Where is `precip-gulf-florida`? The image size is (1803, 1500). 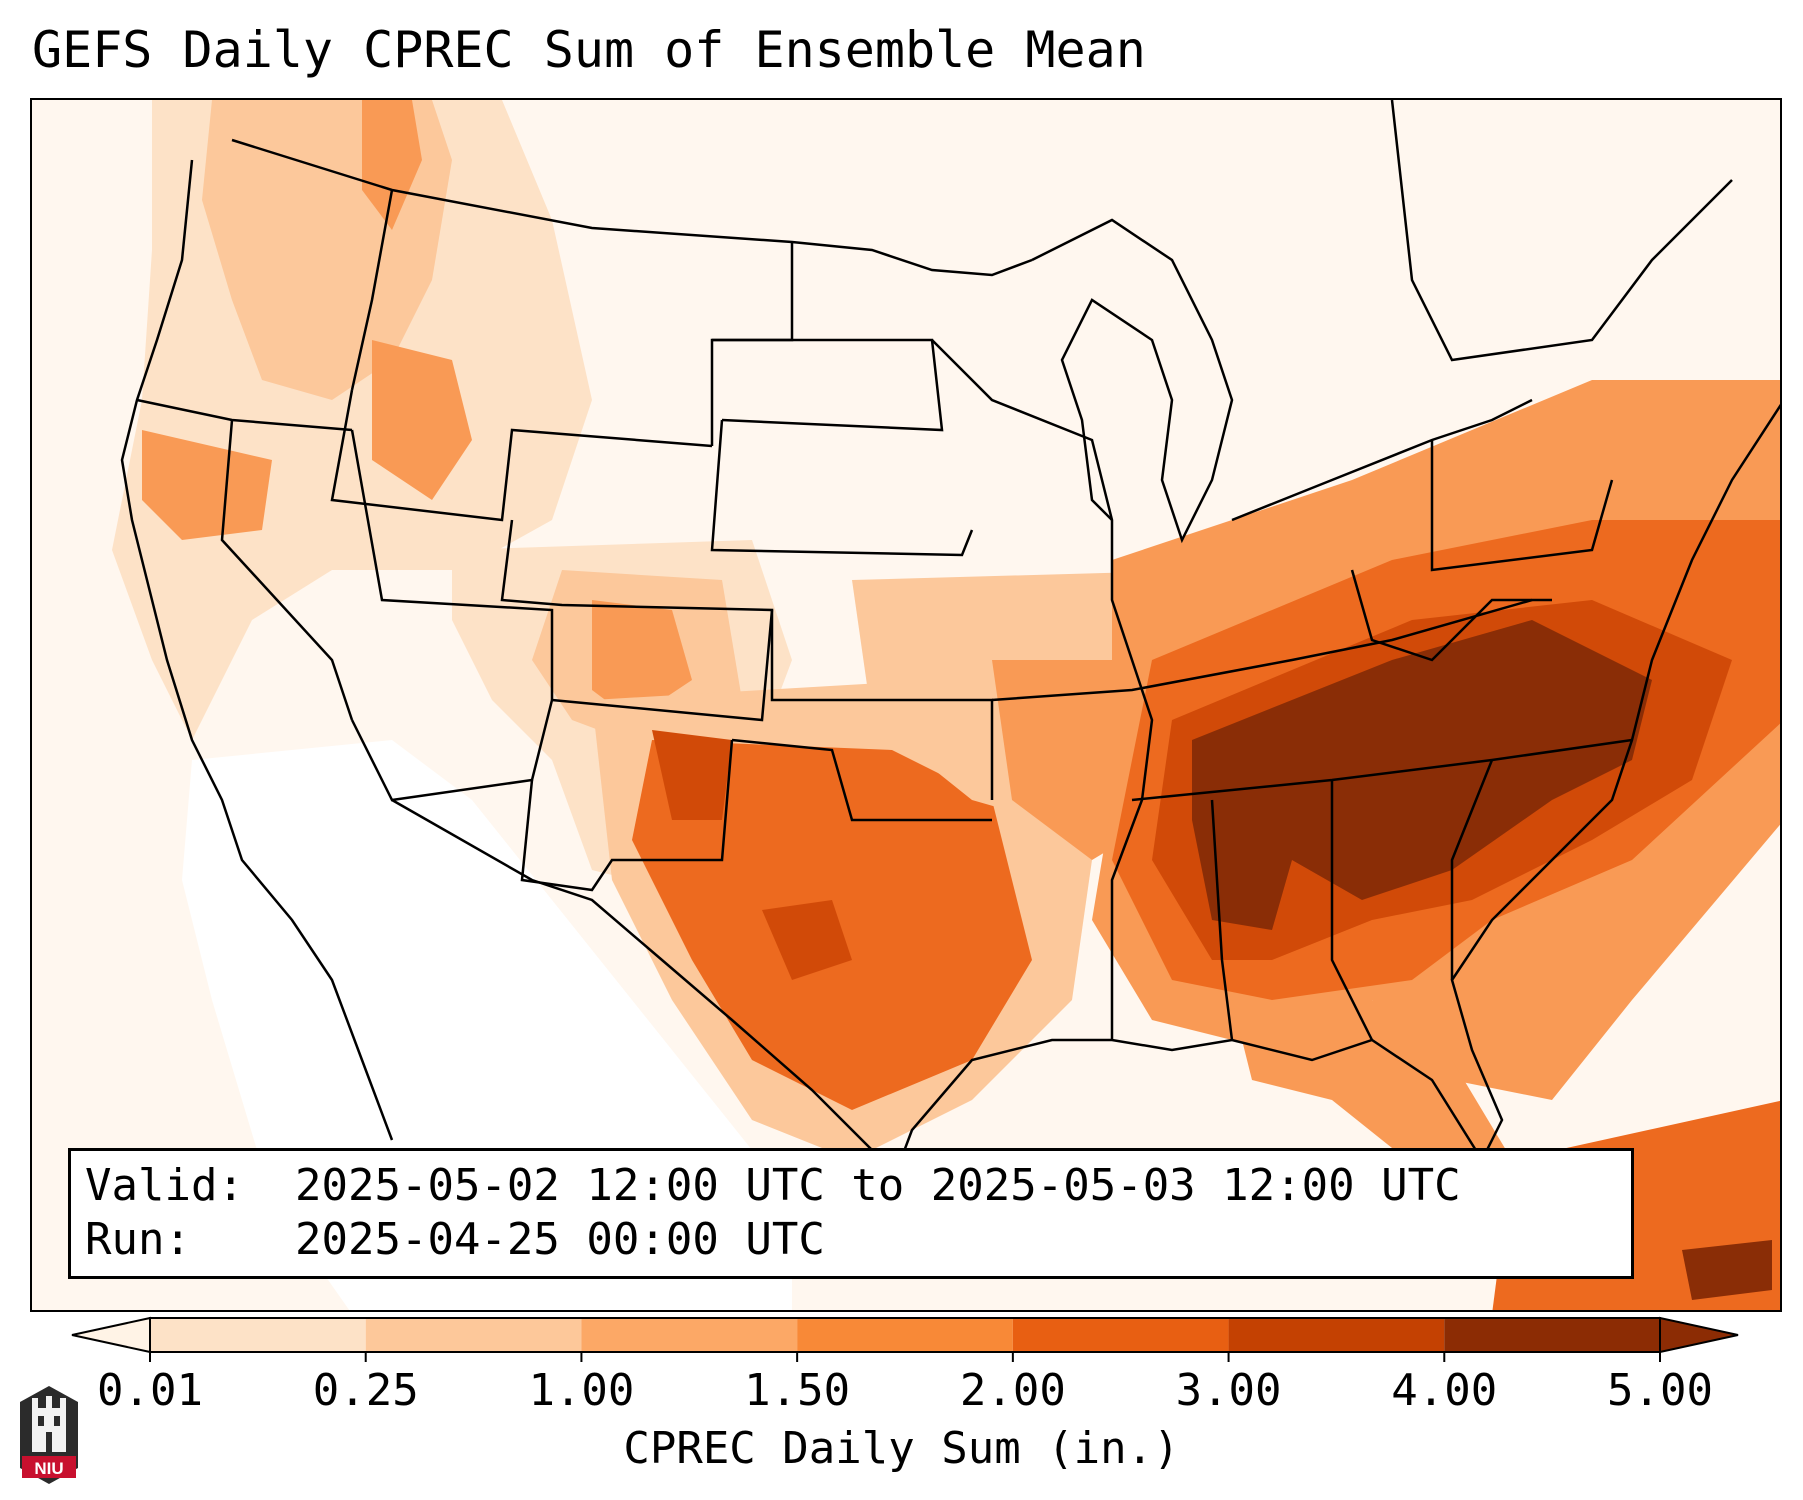
precip-gulf-florida is located at coordinates (1372, 1090).